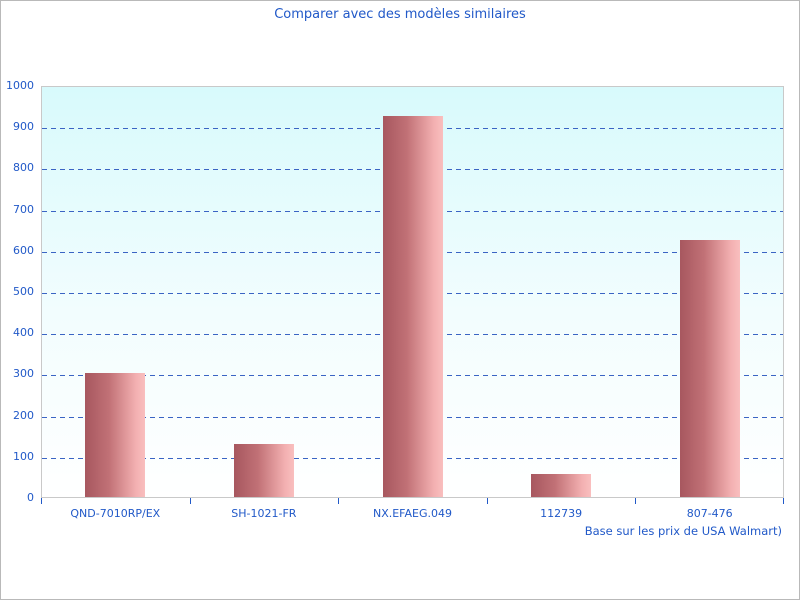  Describe the element at coordinates (23, 209) in the screenshot. I see `y-axis-tick-label: 700` at that location.